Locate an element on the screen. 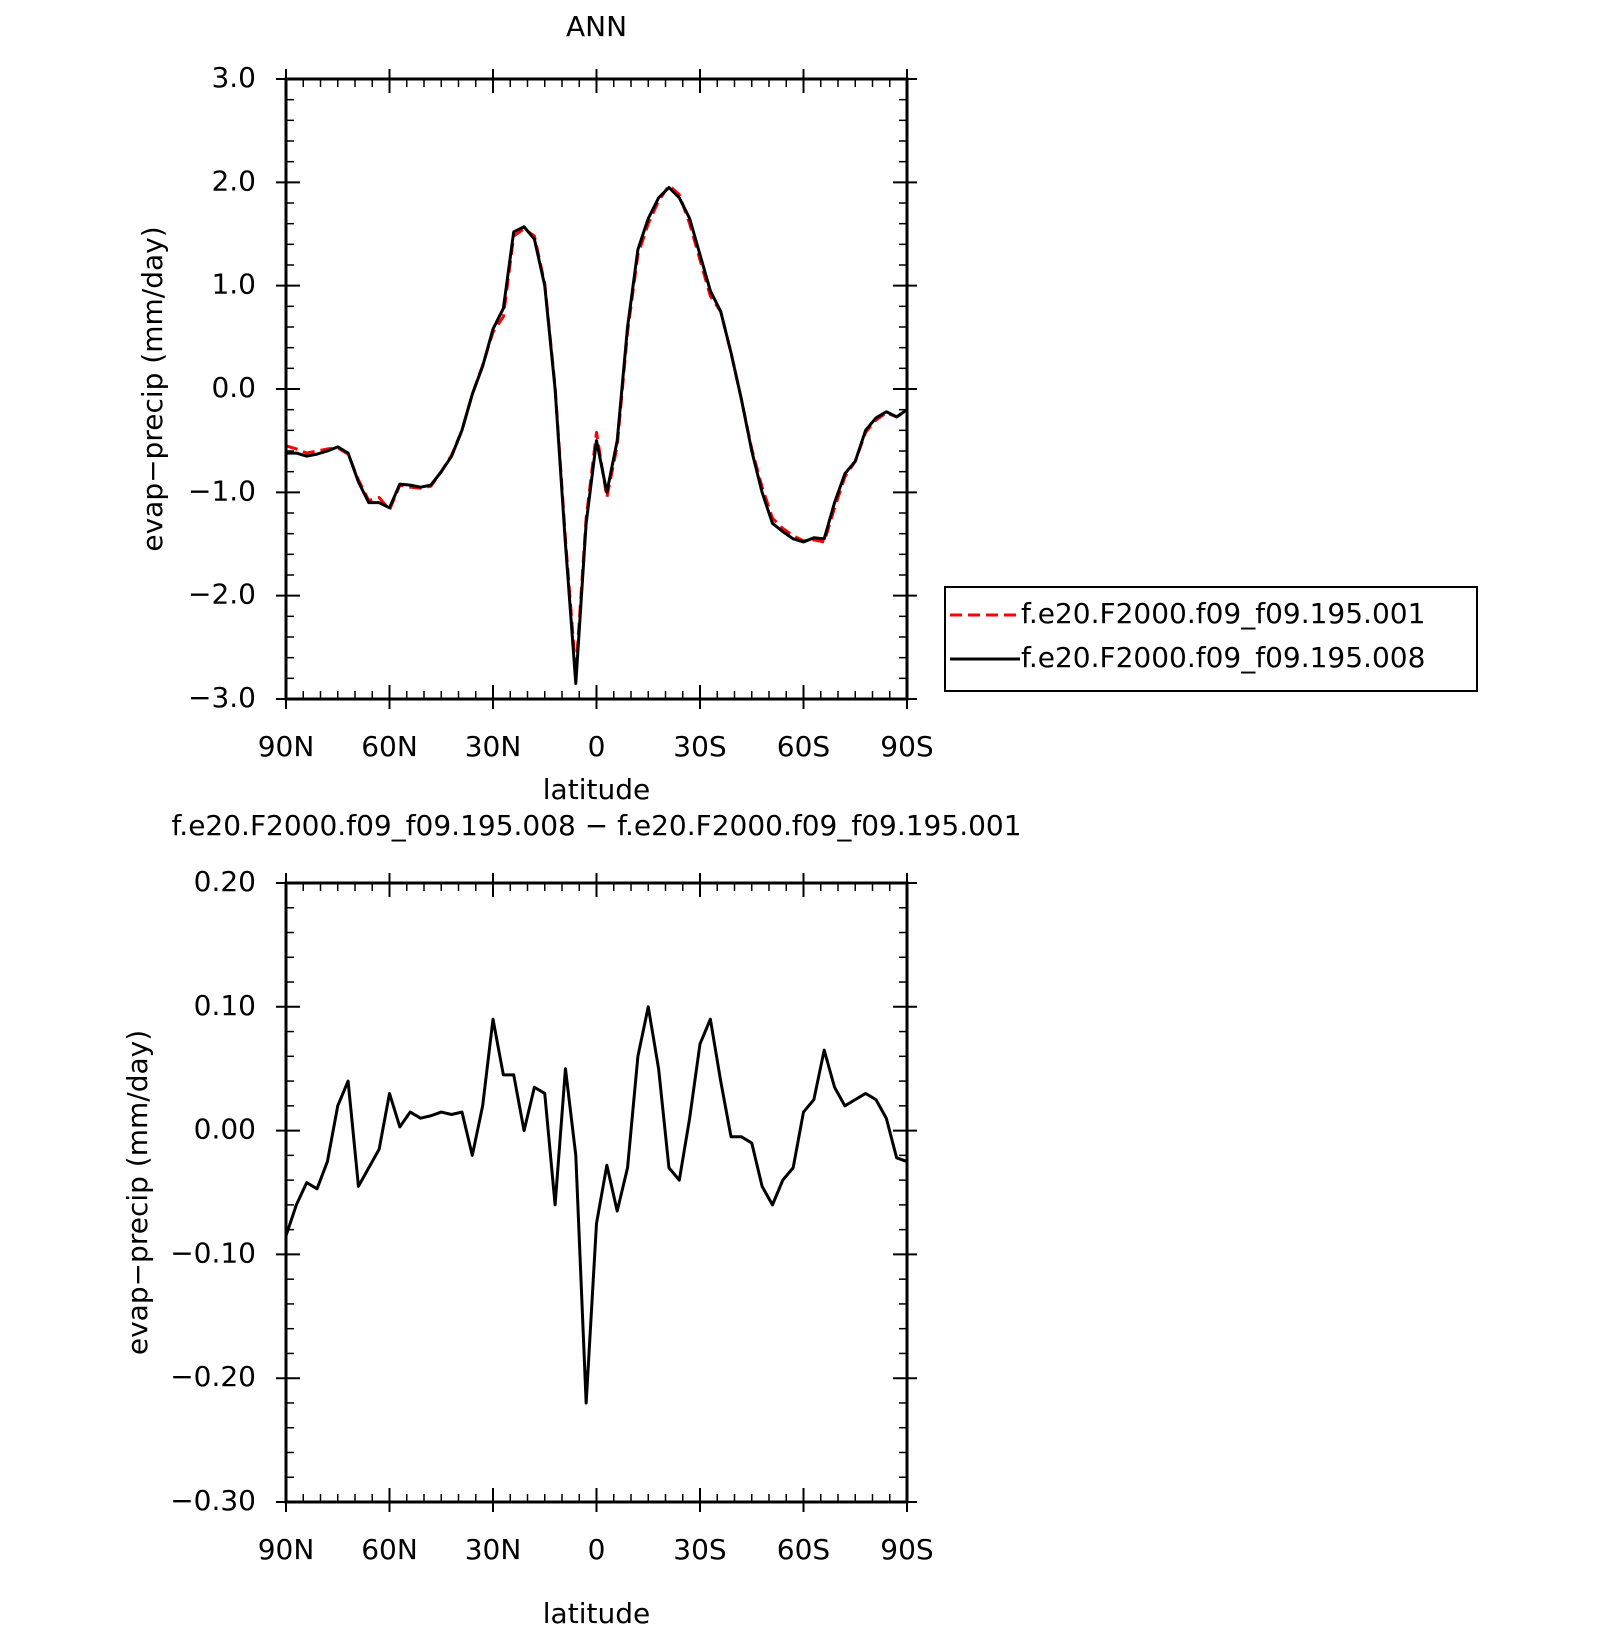 Image resolution: width=1605 pixels, height=1635 pixels. y-tick-label: 2.0 is located at coordinates (233, 180).